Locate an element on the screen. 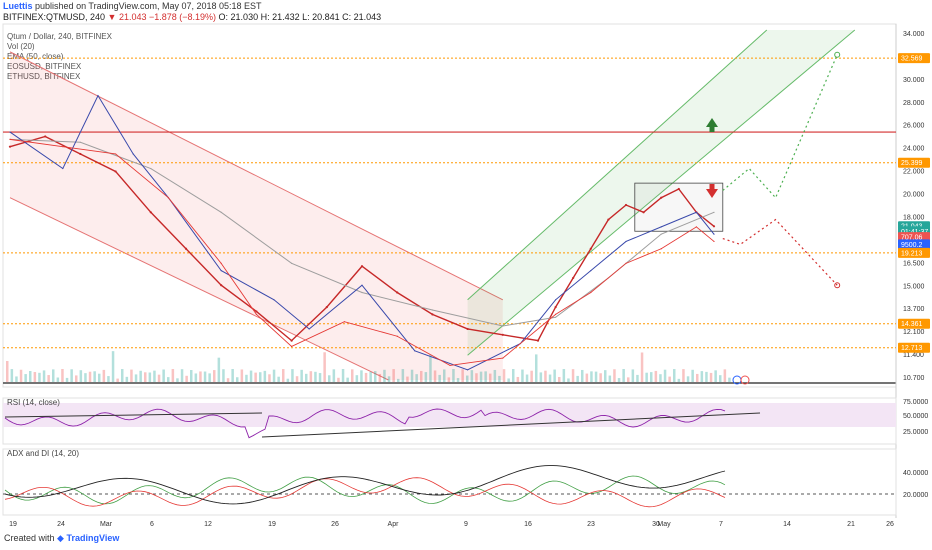  price-tick-label: 11.400 is located at coordinates (913, 355).